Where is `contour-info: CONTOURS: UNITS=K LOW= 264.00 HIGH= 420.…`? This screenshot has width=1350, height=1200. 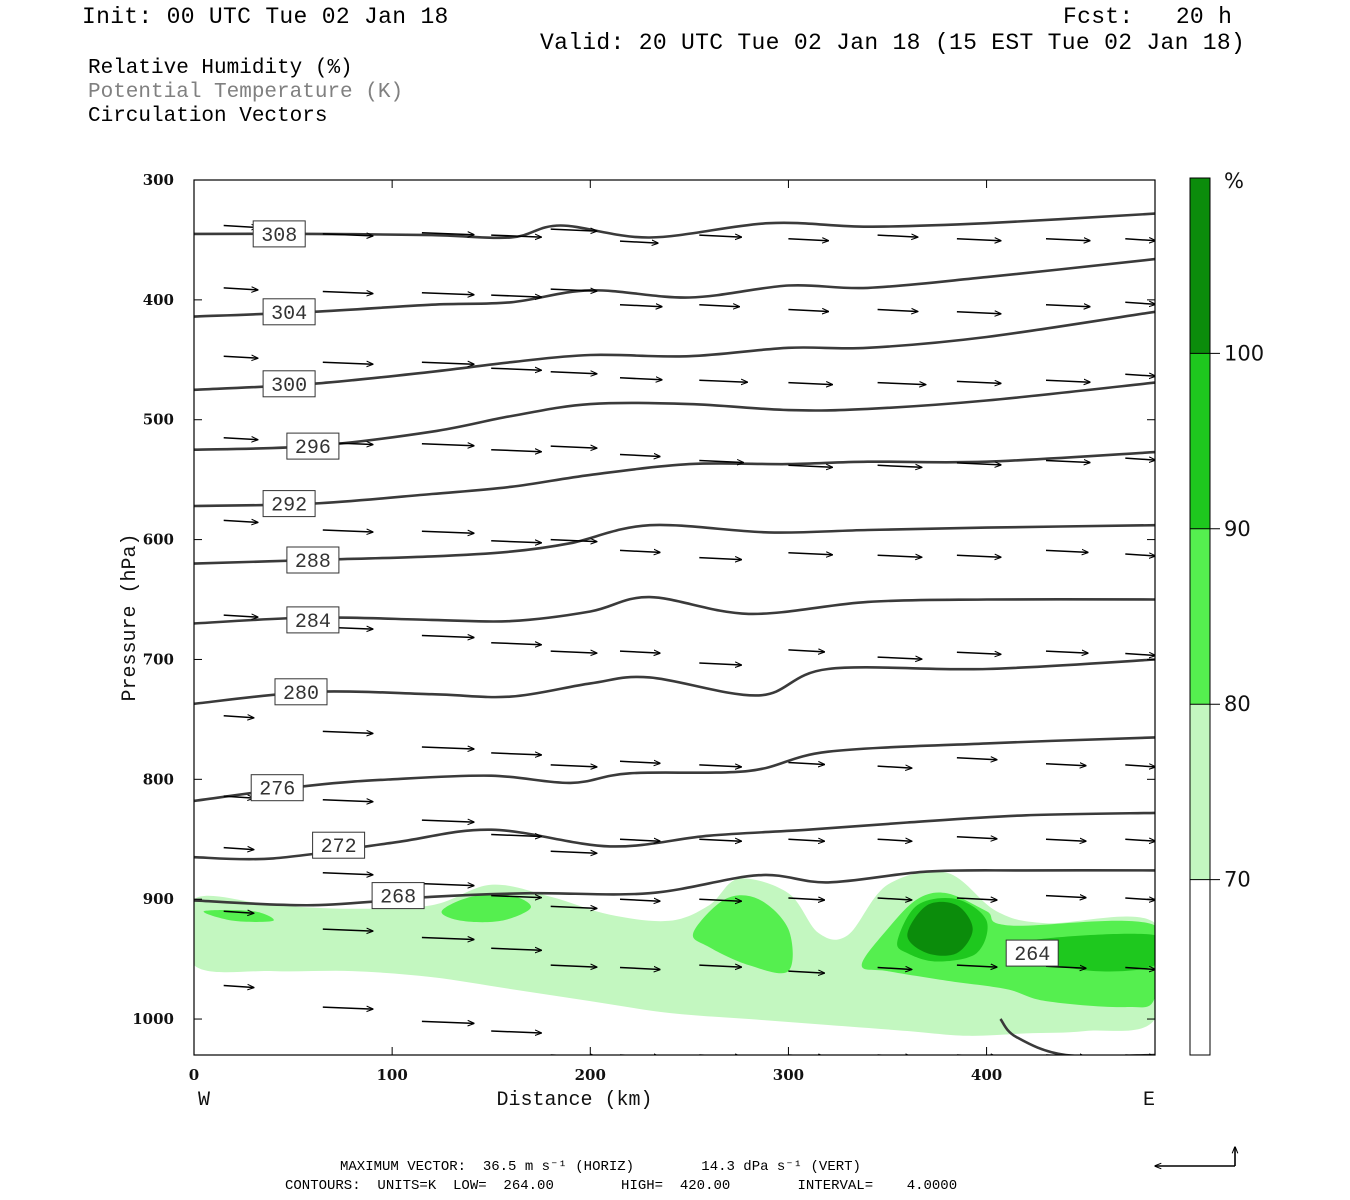 contour-info: CONTOURS: UNITS=K LOW= 264.00 HIGH= 420.… is located at coordinates (621, 1186).